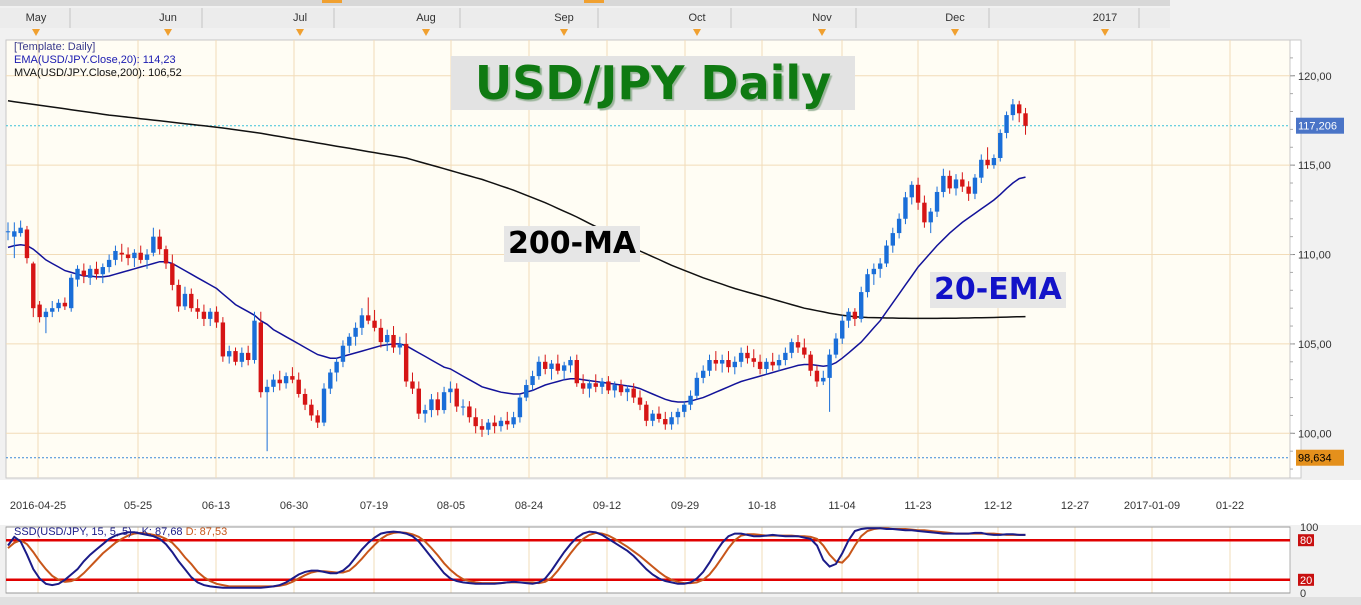 This screenshot has height=605, width=1361. I want to click on date-tick-label: 06-30, so click(294, 506).